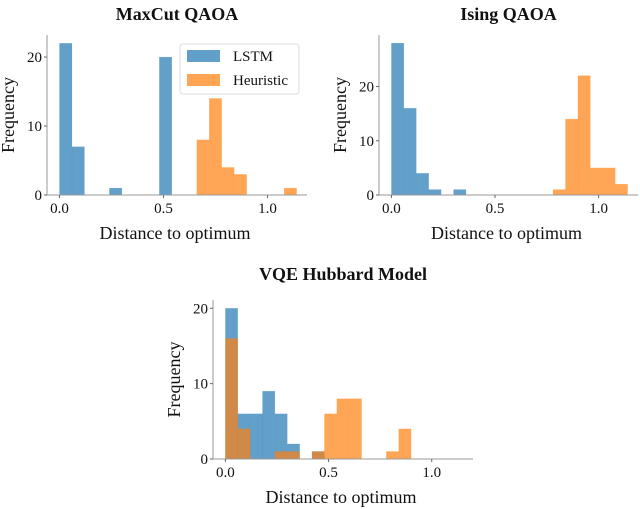 Image resolution: width=640 pixels, height=509 pixels. I want to click on legend-label: LSTM, so click(253, 57).